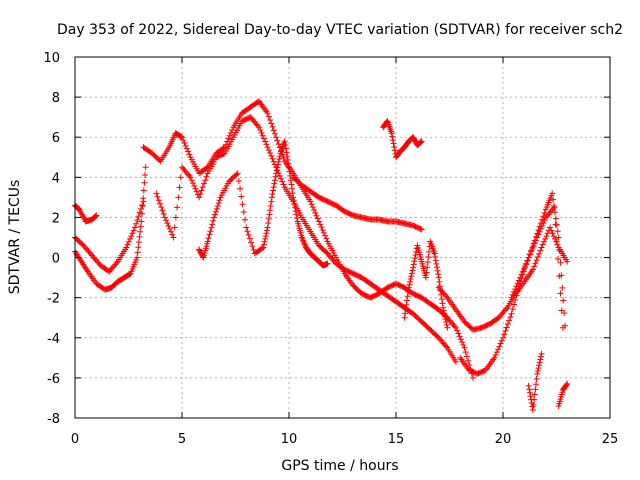 The height and width of the screenshot is (480, 640). Describe the element at coordinates (393, 143) in the screenshot. I see `data-point-s8` at that location.